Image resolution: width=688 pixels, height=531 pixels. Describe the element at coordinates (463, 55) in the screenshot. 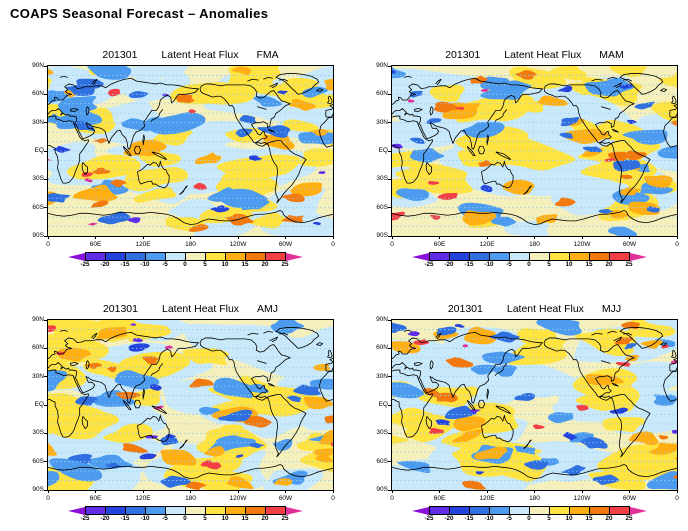

I see `panel-title-date: 201301` at that location.